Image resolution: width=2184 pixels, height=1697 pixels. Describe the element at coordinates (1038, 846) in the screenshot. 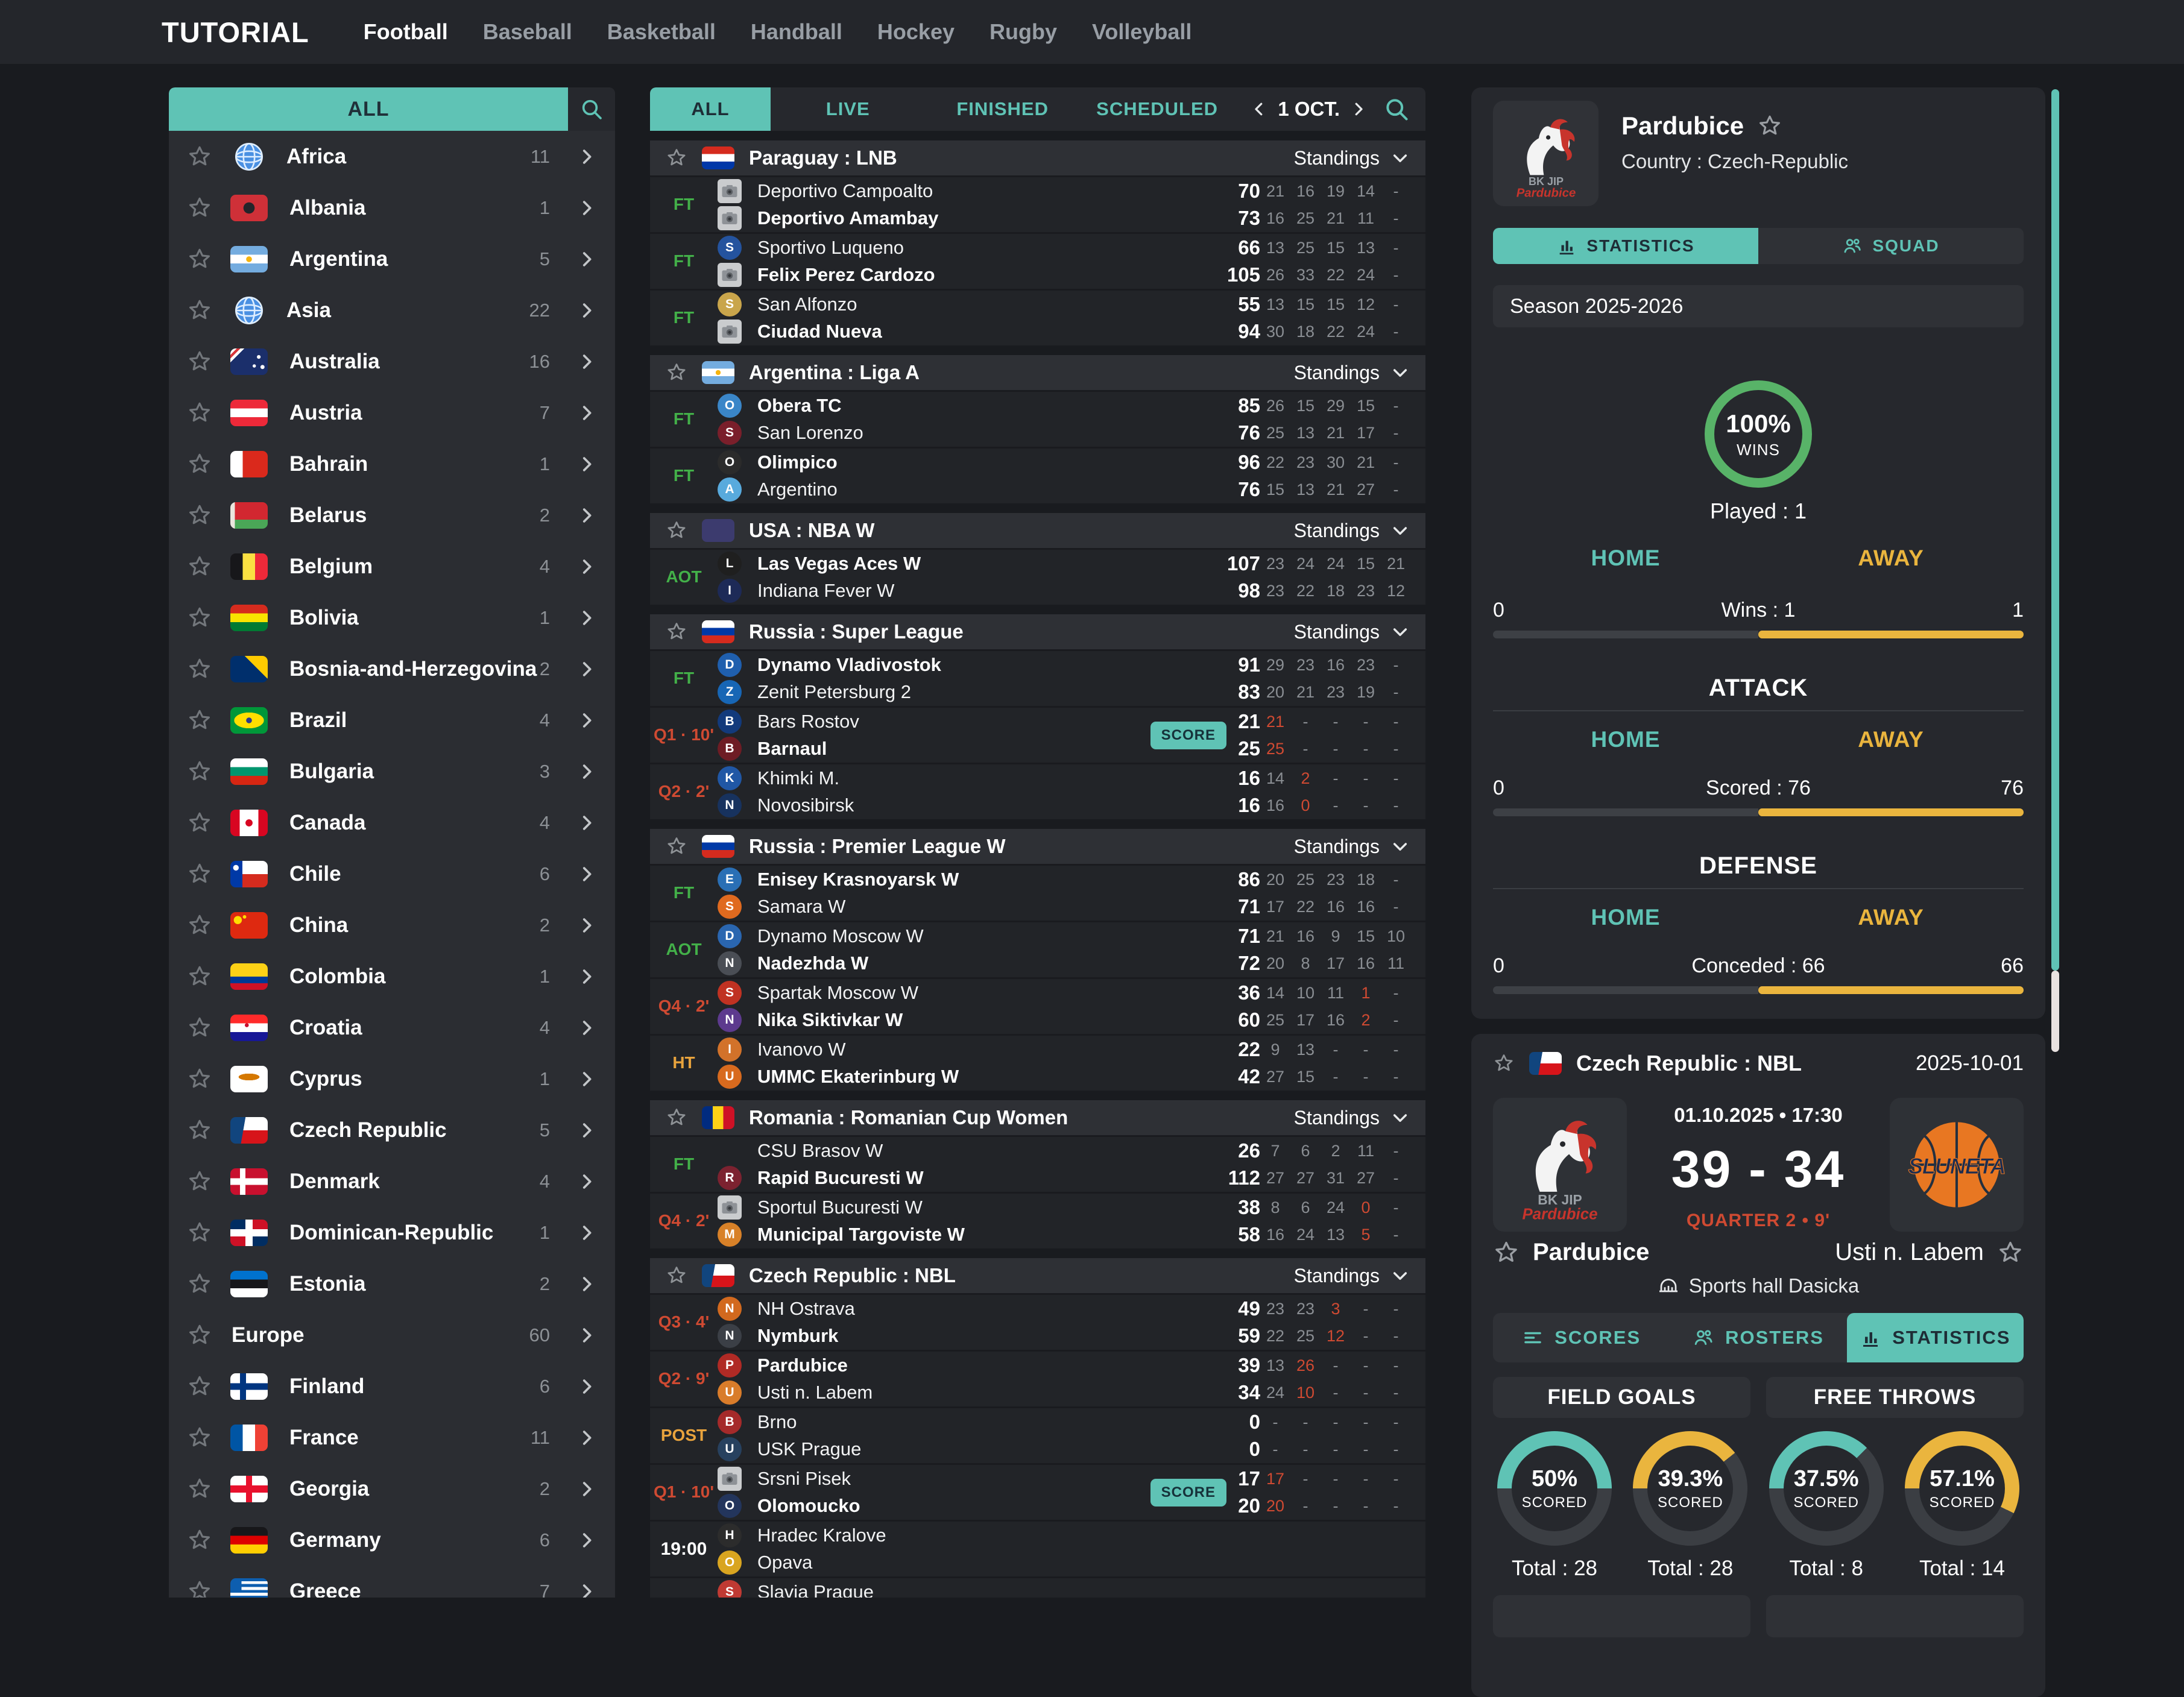

I see `league-header: Russia : Premier League W Standings` at that location.